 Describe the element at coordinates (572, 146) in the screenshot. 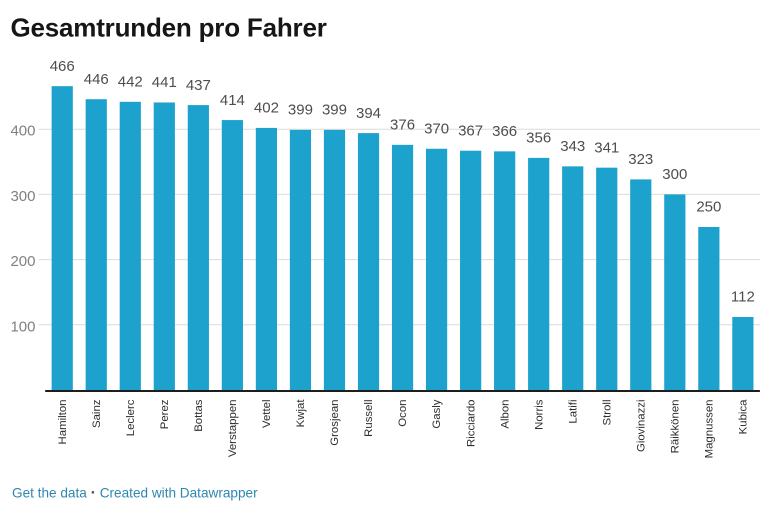

I see `svg-text: 343` at that location.